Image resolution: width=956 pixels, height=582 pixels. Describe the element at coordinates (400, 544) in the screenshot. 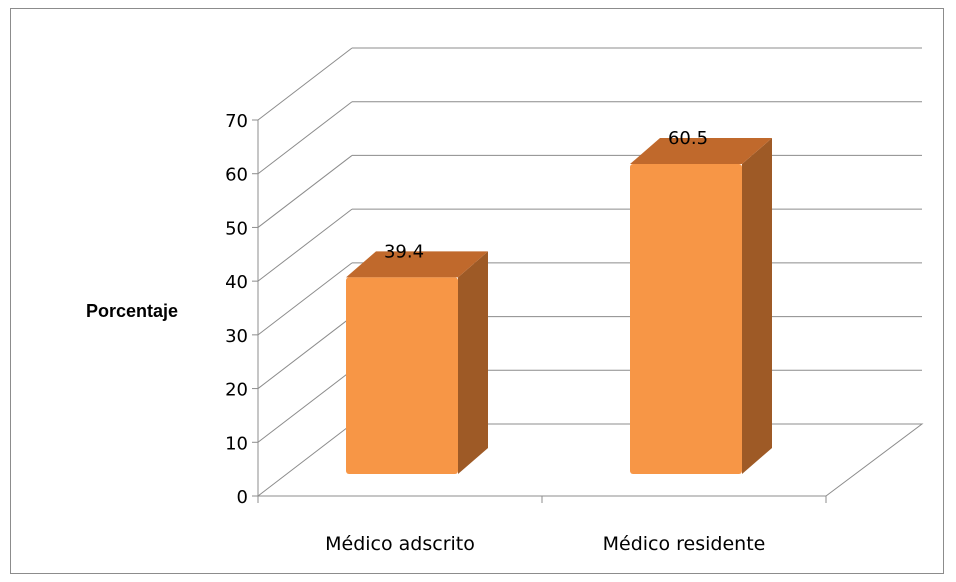

I see `x-category-label: Médico adscrito` at that location.